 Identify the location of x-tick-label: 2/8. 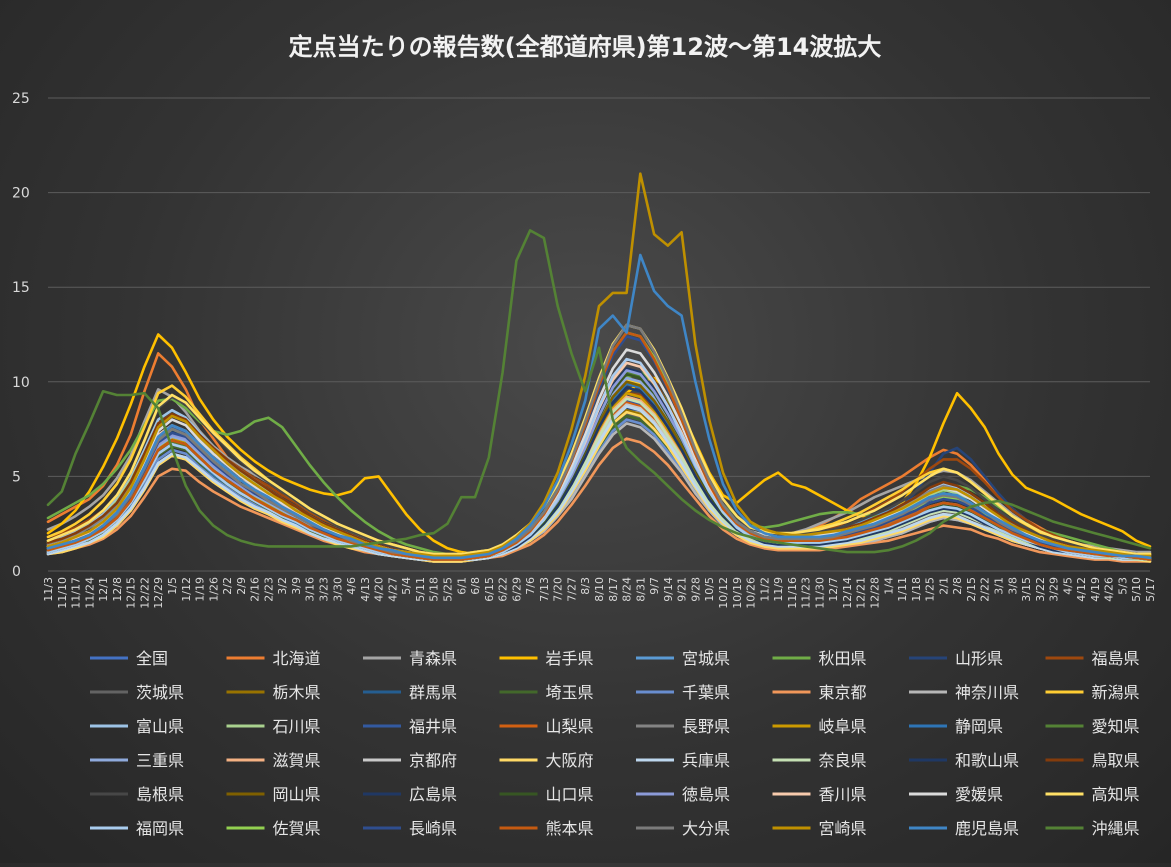
(957, 586).